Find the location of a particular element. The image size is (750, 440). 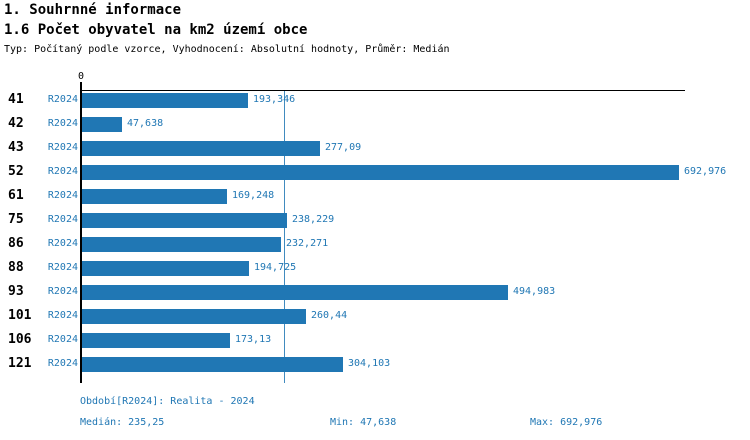

x-axis-line is located at coordinates (383, 90).